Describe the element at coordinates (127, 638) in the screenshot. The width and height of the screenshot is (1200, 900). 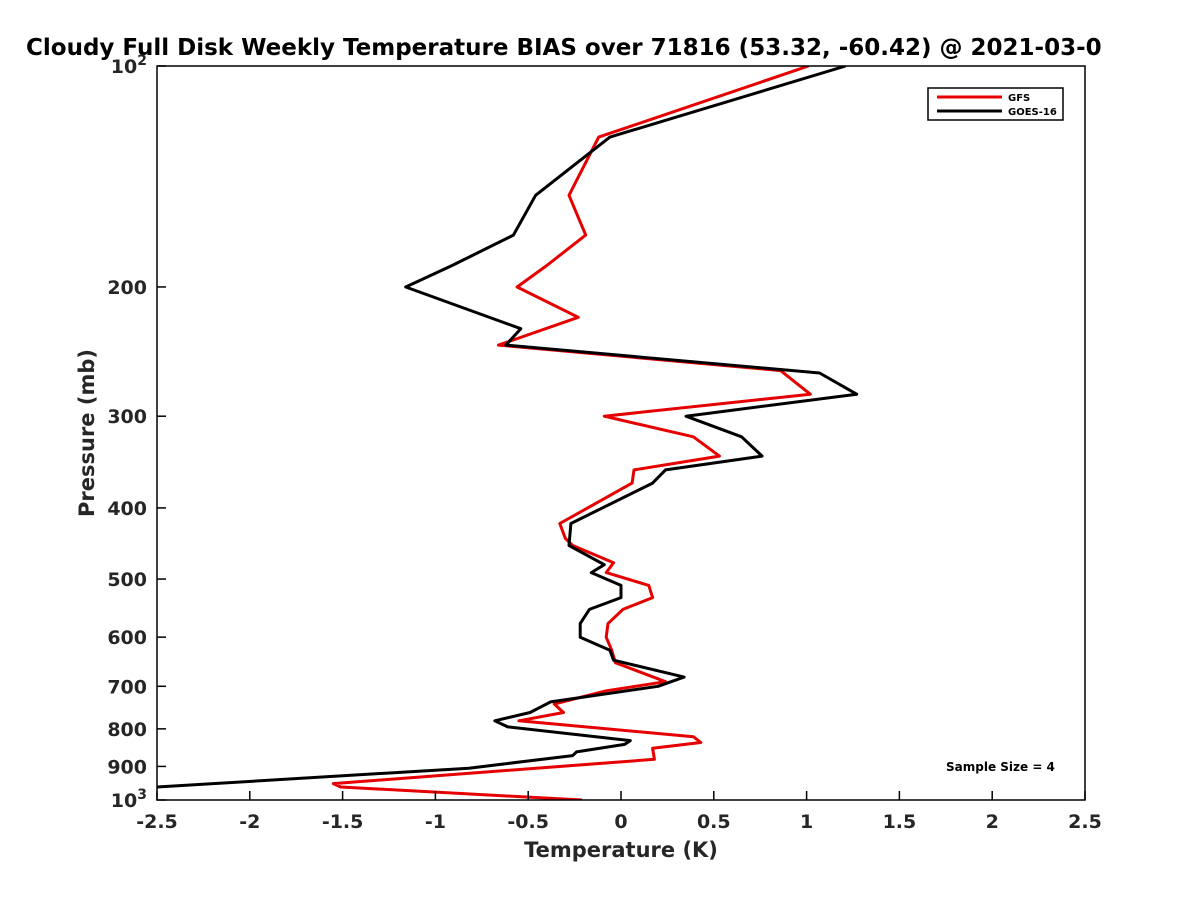
I see `y-tick-label: 600` at that location.